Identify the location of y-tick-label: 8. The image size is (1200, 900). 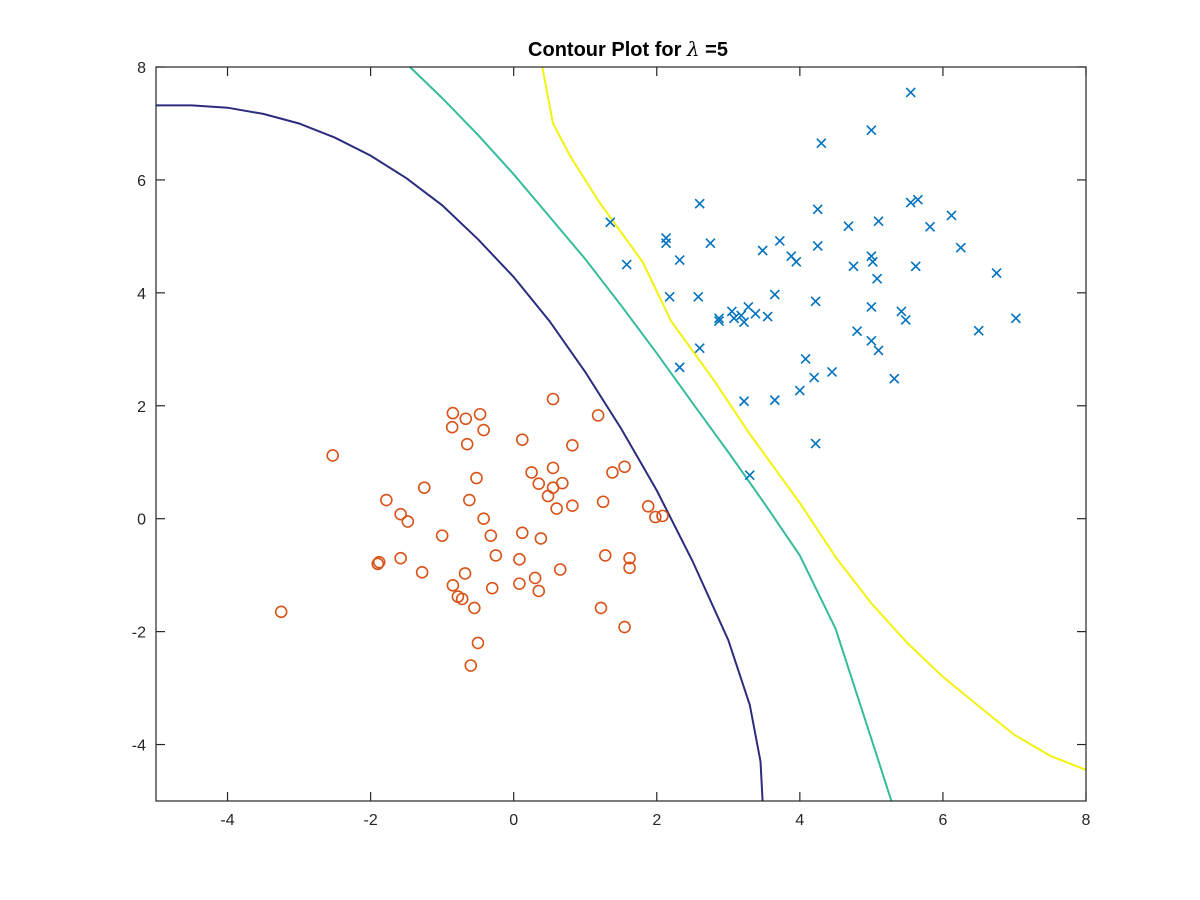
(141, 68).